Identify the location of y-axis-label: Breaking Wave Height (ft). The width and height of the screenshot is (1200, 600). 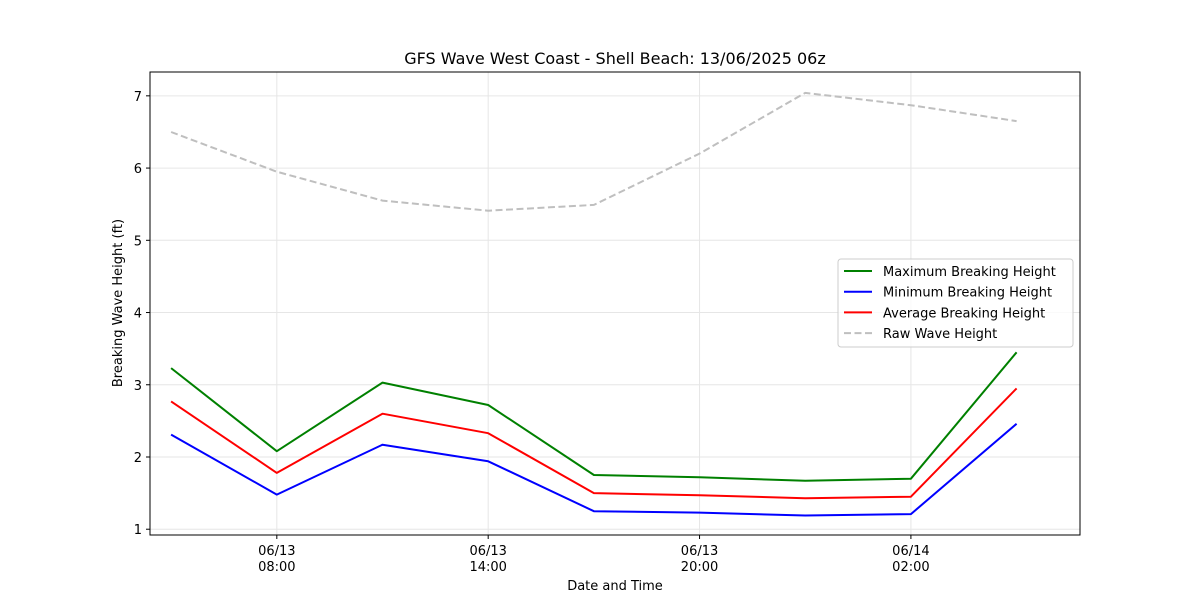
(118, 303).